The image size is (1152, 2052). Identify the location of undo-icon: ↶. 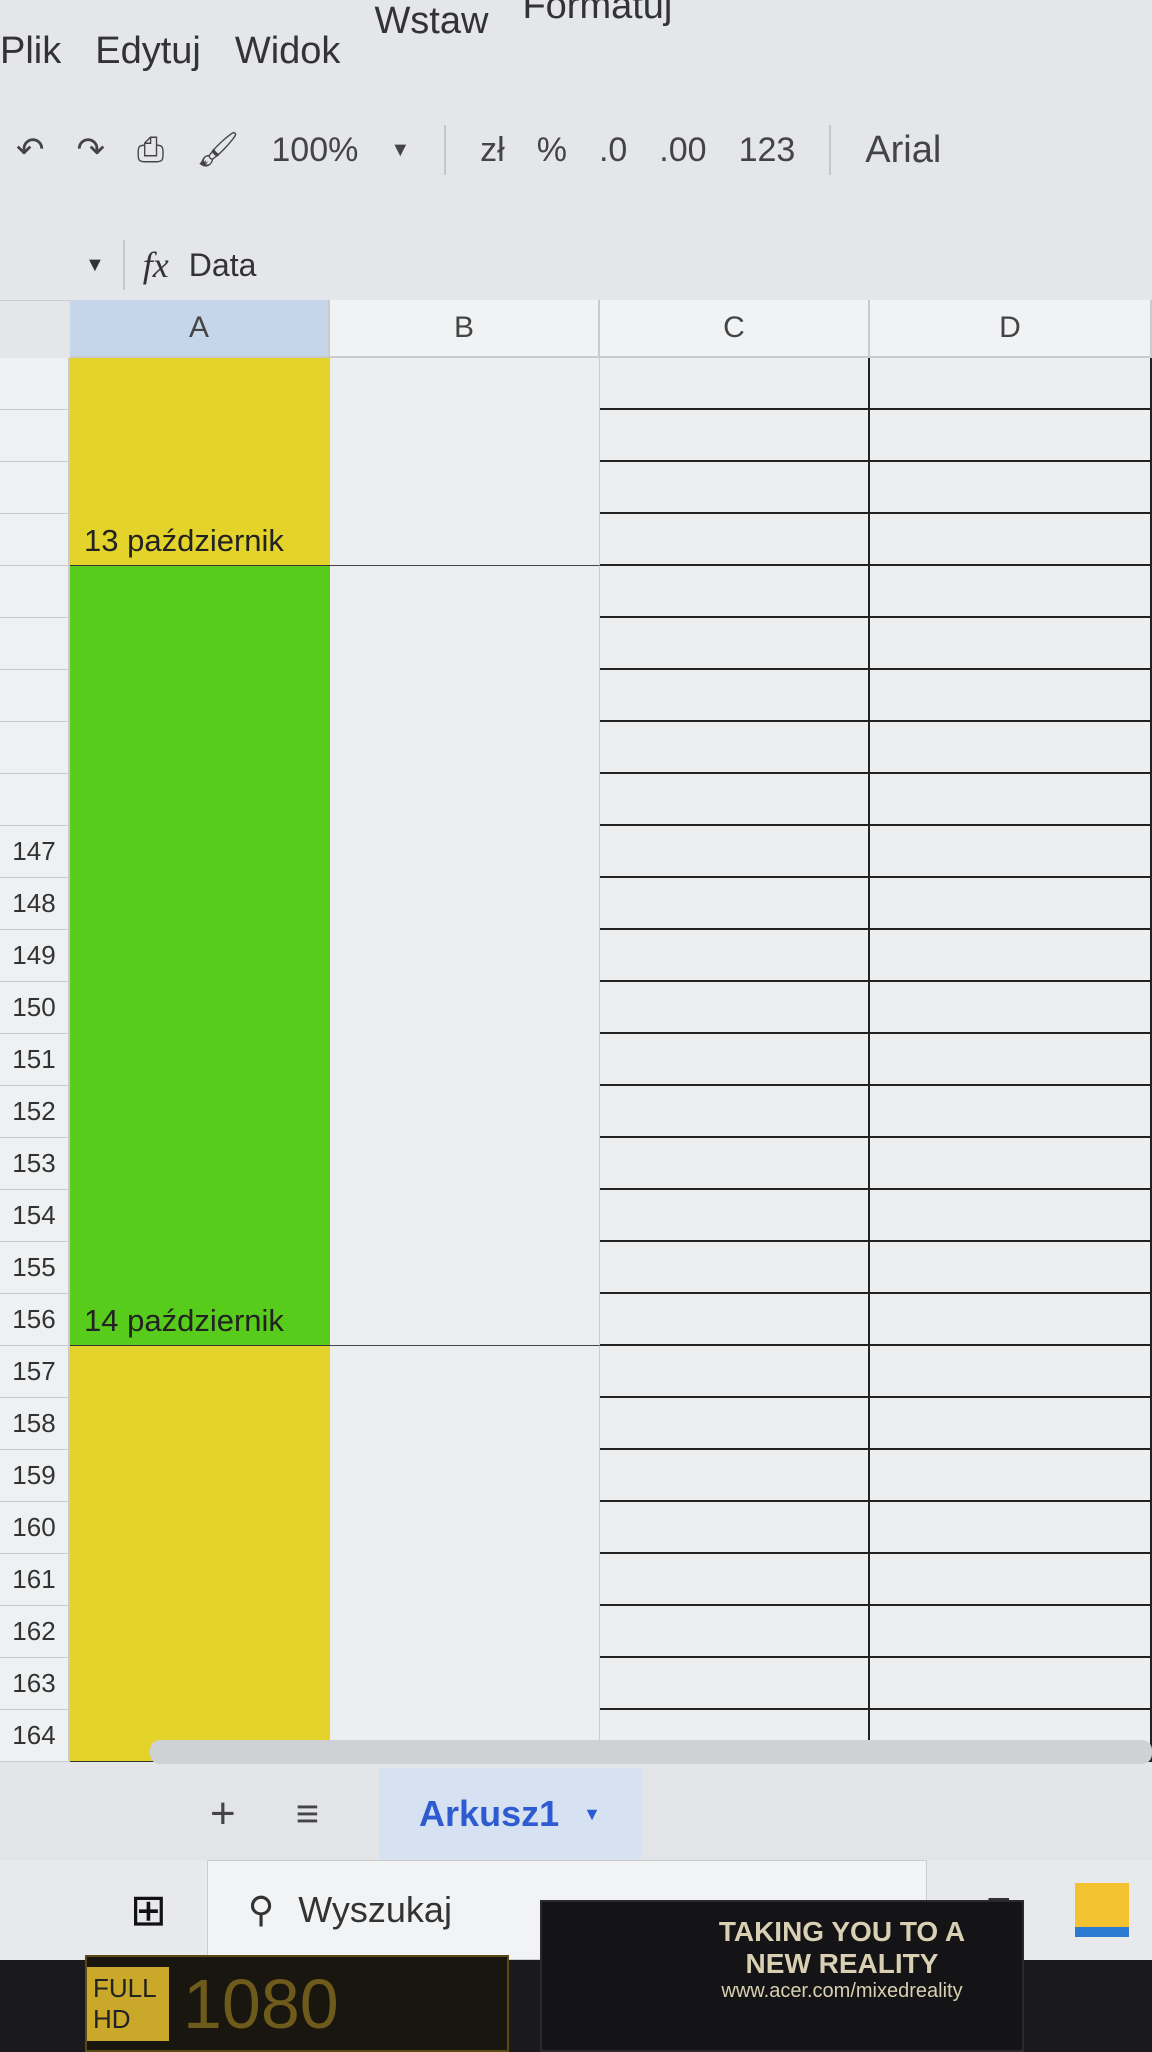
(30, 150).